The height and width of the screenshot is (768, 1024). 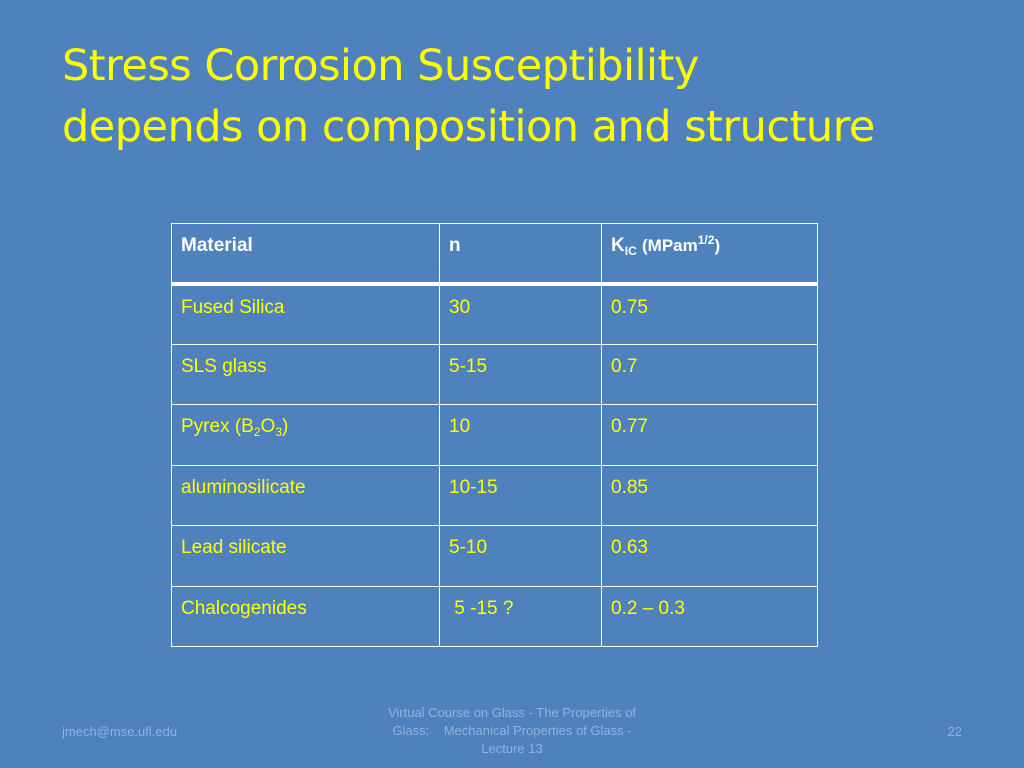 I want to click on cell-n: 5 -15 ?, so click(x=520, y=616).